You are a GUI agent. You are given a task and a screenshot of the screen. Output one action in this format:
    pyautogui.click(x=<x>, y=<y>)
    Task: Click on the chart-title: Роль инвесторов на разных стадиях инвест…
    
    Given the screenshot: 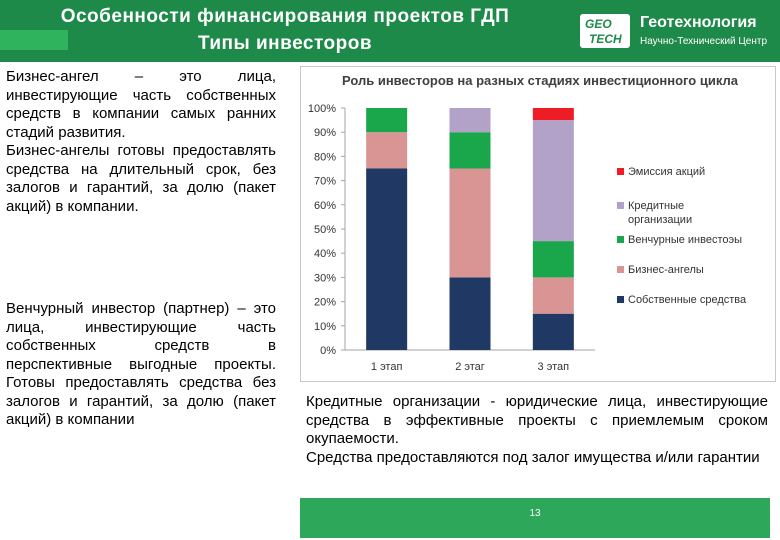 What is the action you would take?
    pyautogui.click(x=540, y=80)
    